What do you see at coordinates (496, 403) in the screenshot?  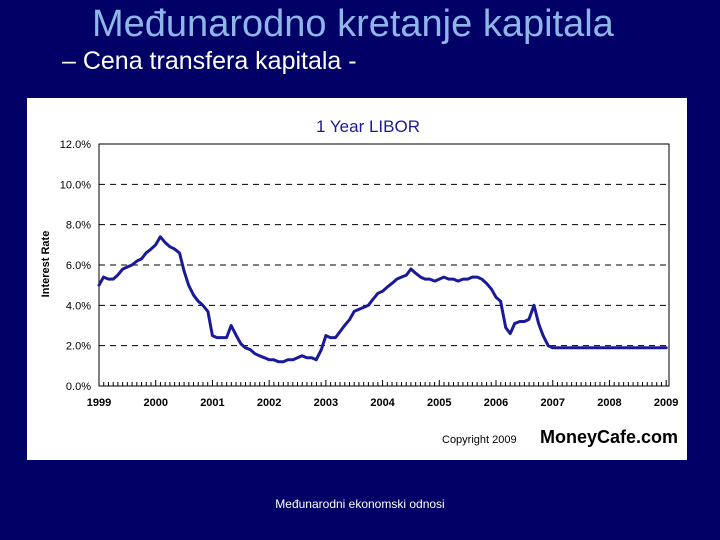 I see `x-tick-label: 2006` at bounding box center [496, 403].